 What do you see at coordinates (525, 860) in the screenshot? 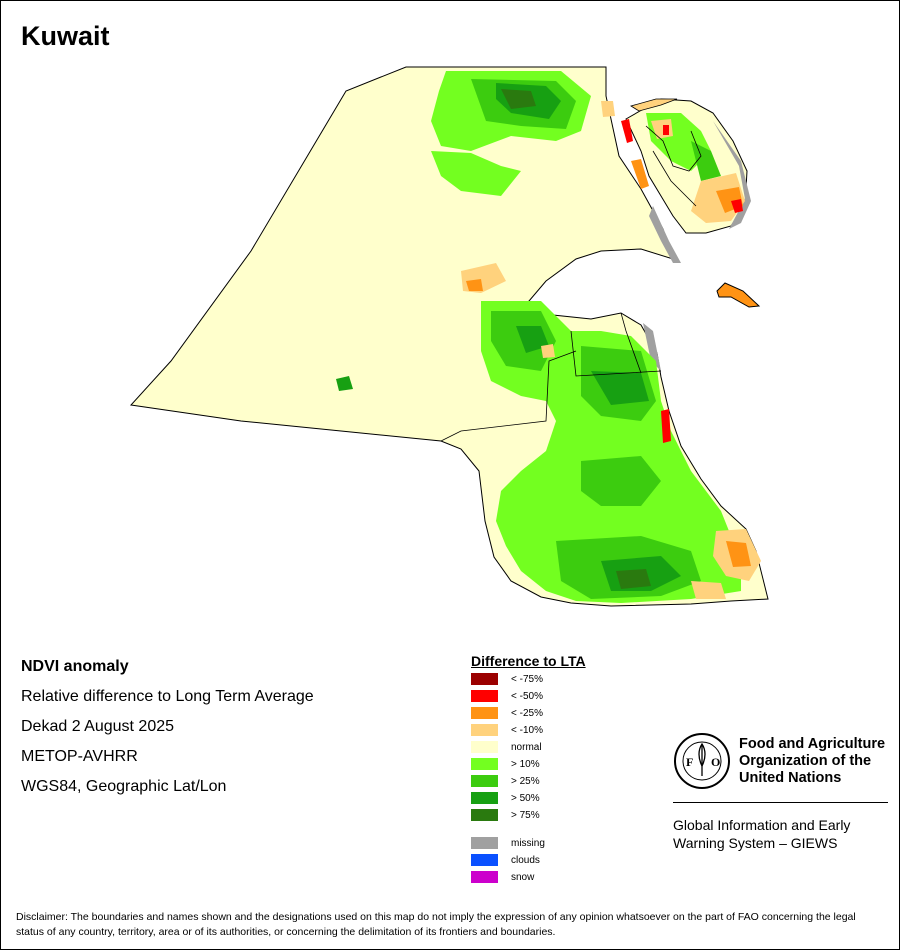
I see `legend-label: clouds` at bounding box center [525, 860].